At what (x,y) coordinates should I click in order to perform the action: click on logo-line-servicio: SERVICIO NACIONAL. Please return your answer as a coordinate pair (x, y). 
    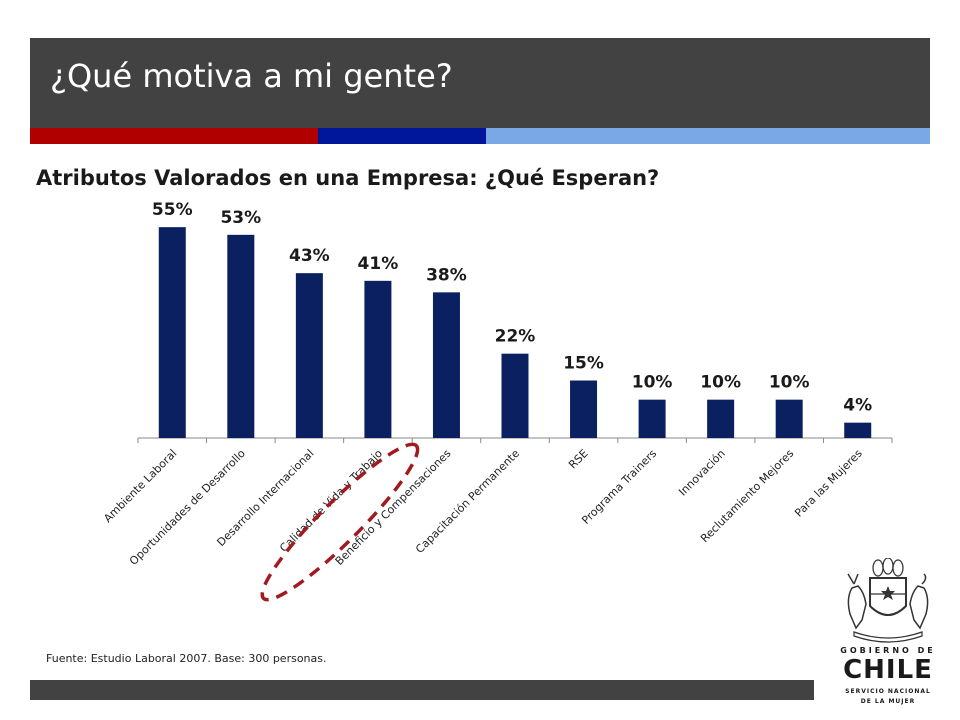
    Looking at the image, I should click on (888, 691).